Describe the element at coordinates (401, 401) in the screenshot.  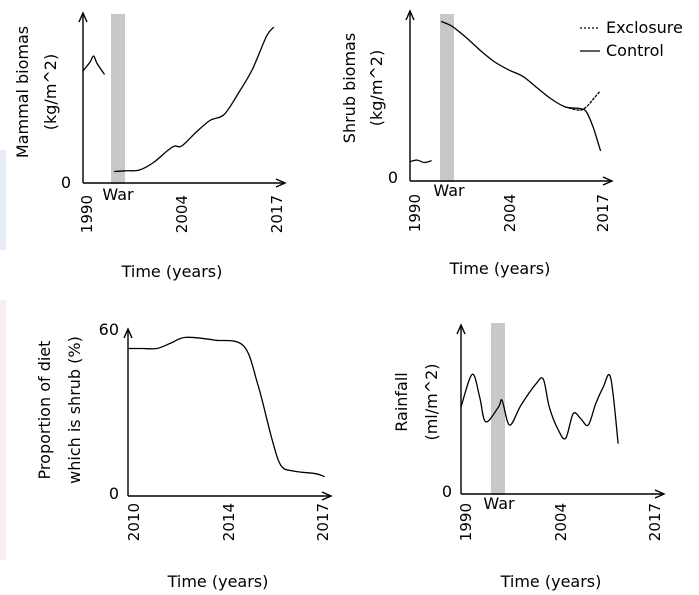
I see `y-axis-label: Rainfall` at that location.